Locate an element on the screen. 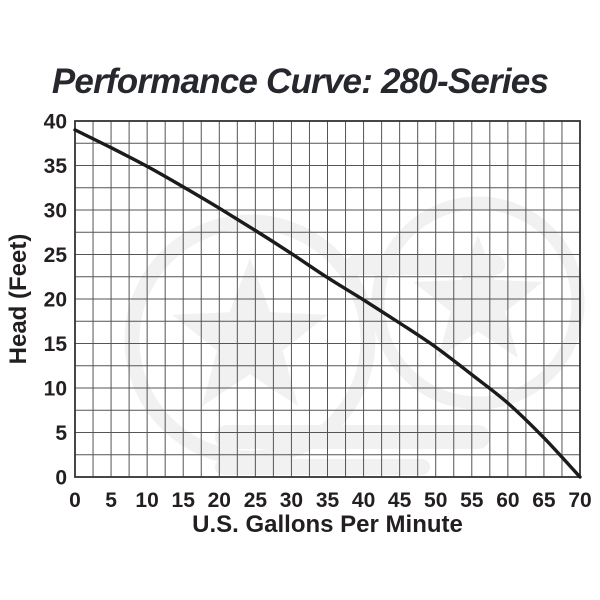  x-tick-label: 30 is located at coordinates (291, 500).